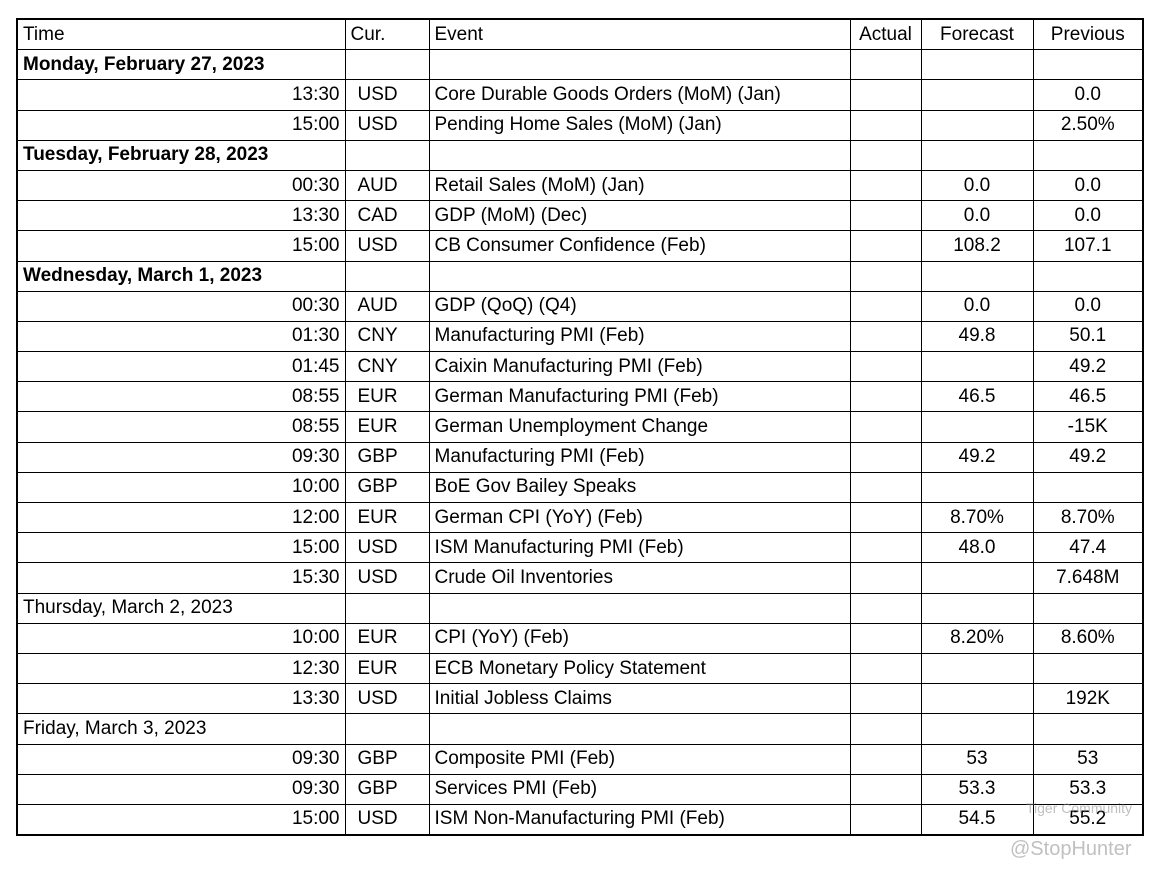 The width and height of the screenshot is (1167, 876). I want to click on event-cell: GDP (MoM) (Dec), so click(639, 216).